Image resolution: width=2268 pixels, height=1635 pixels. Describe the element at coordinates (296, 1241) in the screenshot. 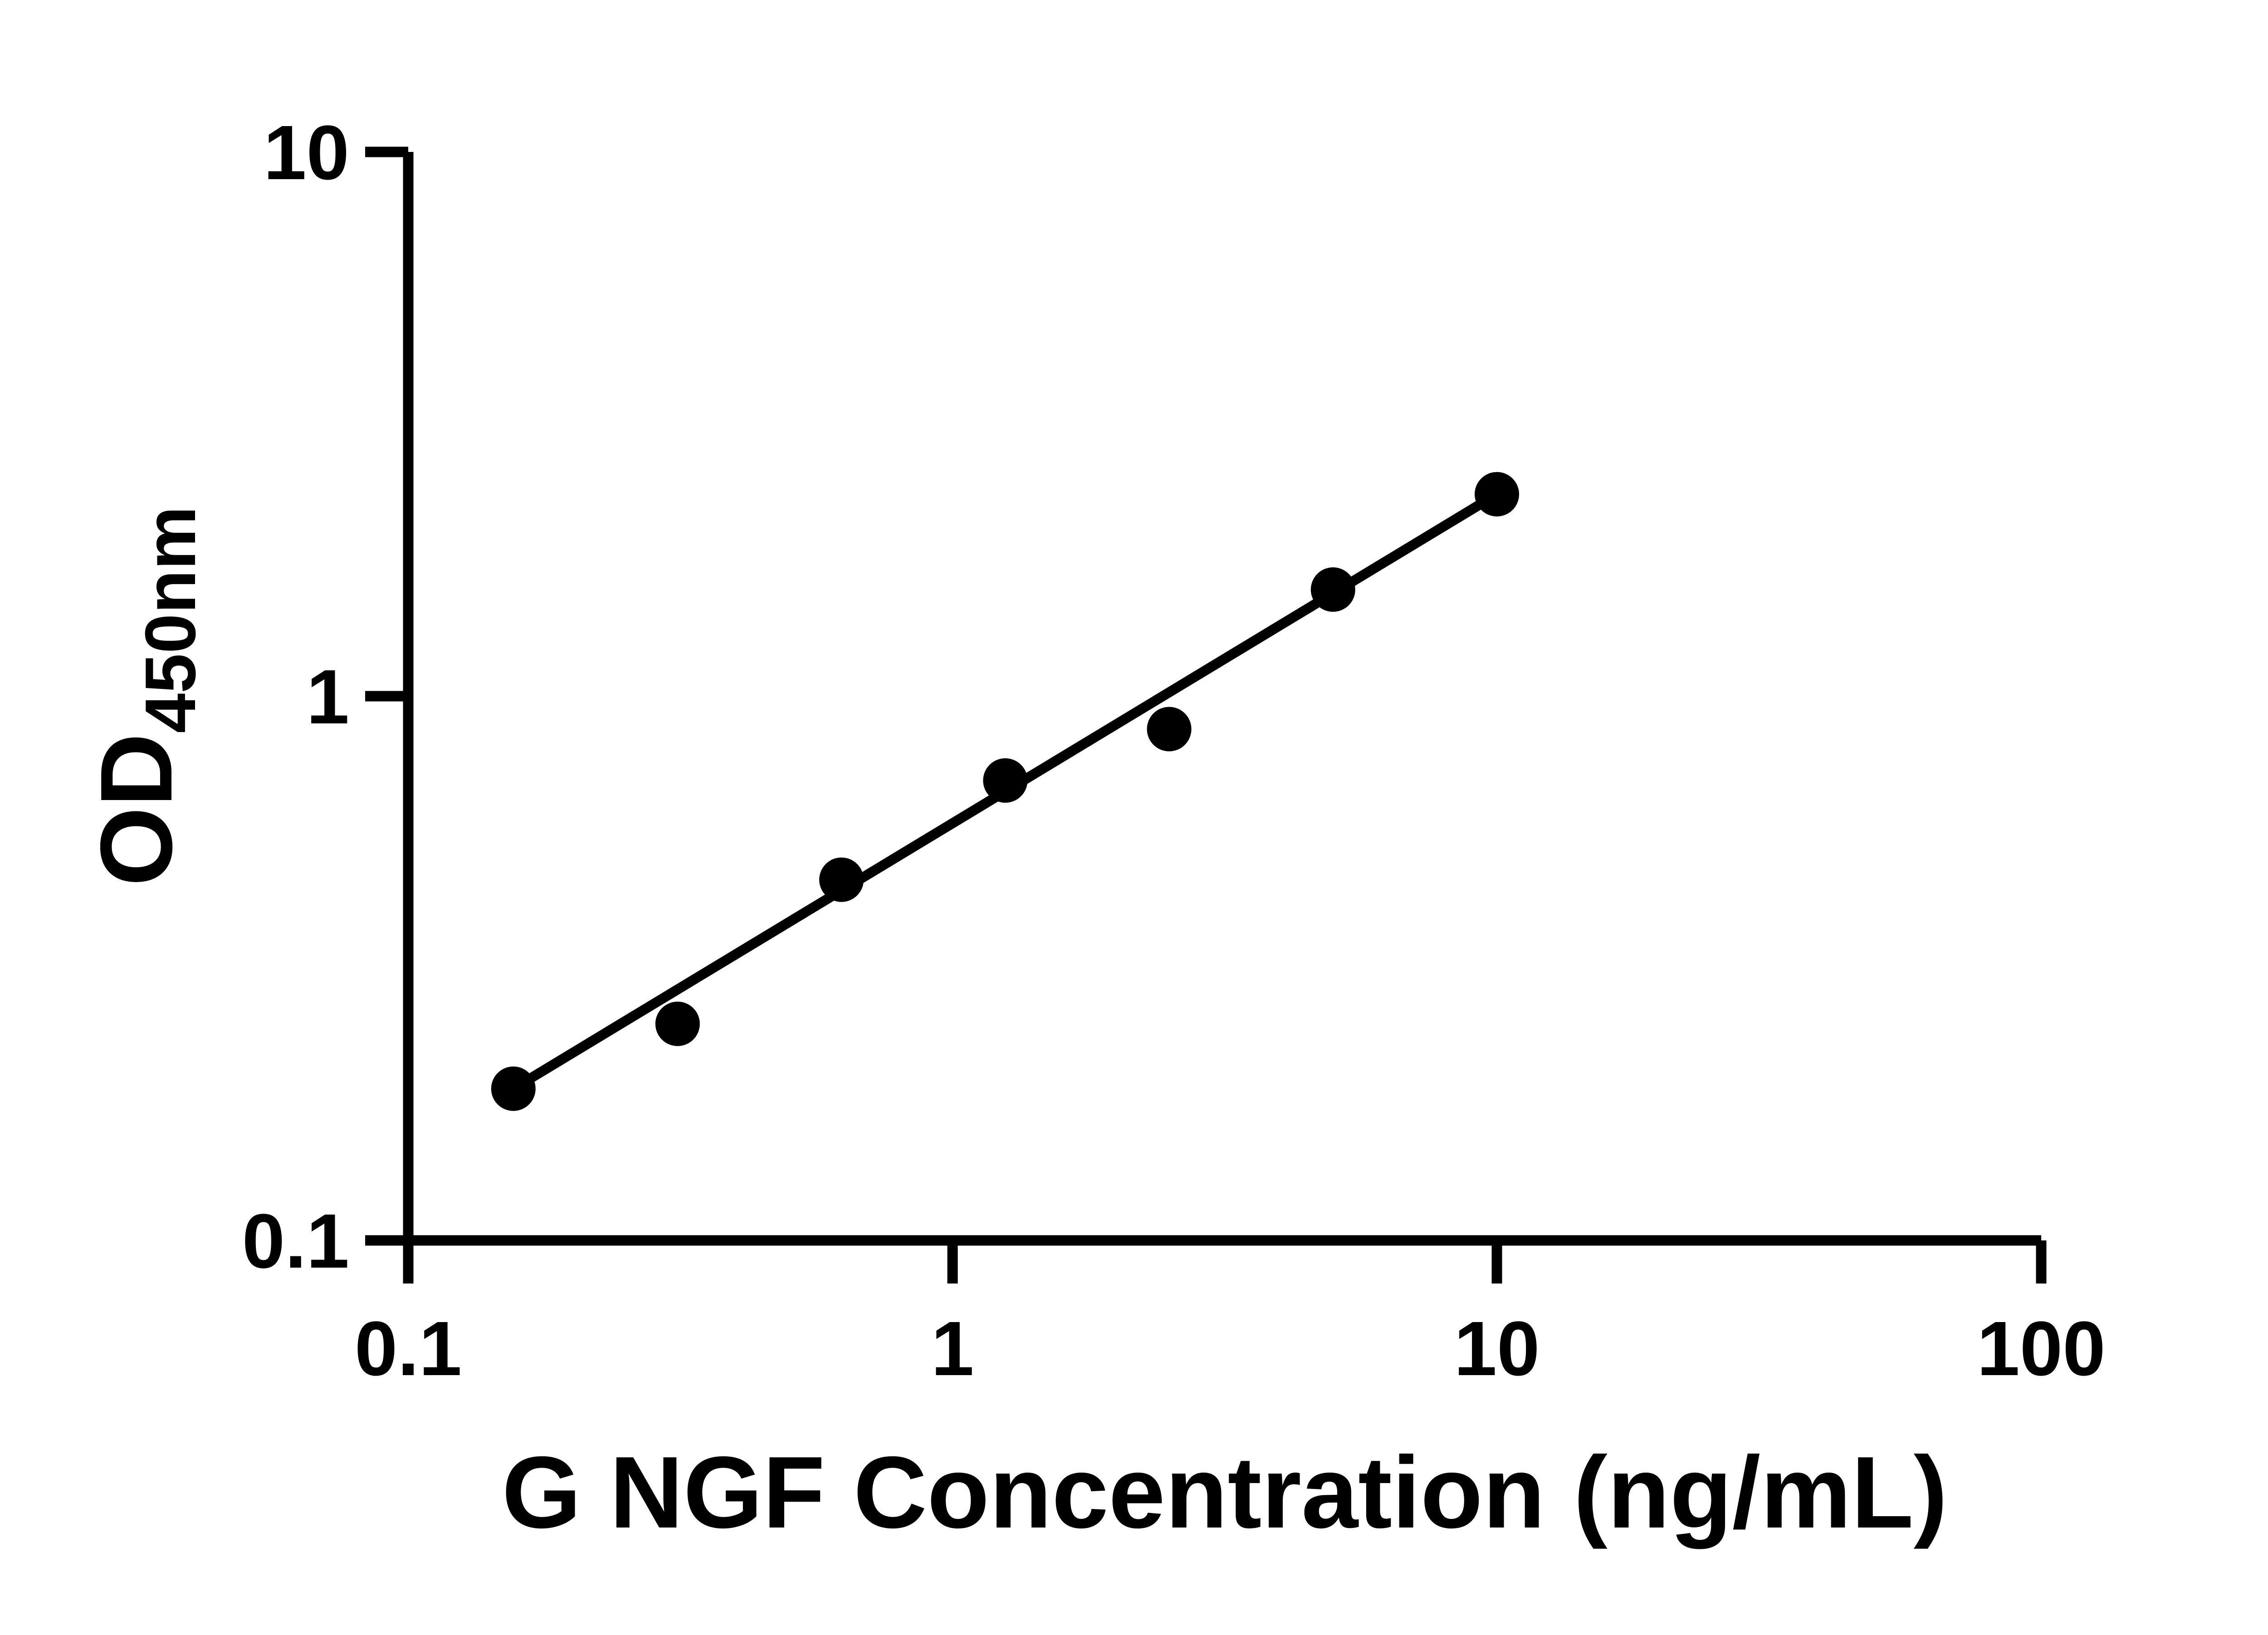

I see `y-tick-label: 0.1` at that location.